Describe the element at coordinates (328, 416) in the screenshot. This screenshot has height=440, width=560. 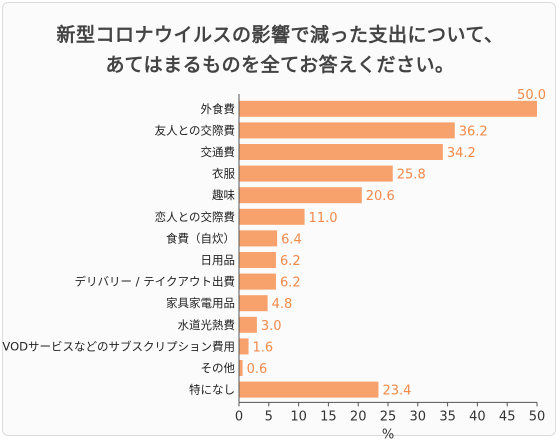
I see `x-tick-label: 15` at that location.